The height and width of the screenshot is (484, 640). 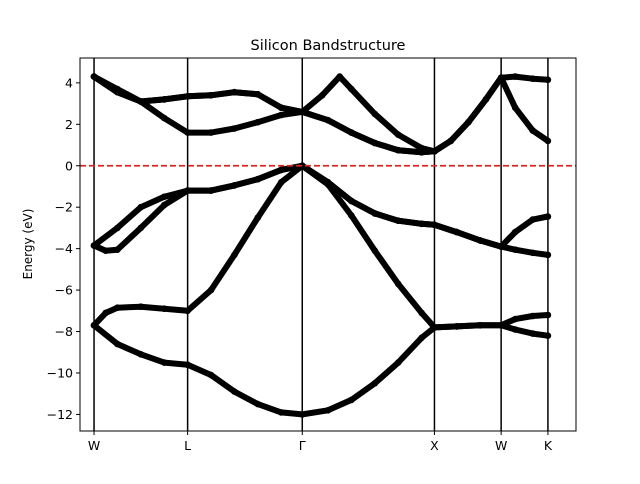 I want to click on y-tick-label: −2, so click(x=64, y=207).